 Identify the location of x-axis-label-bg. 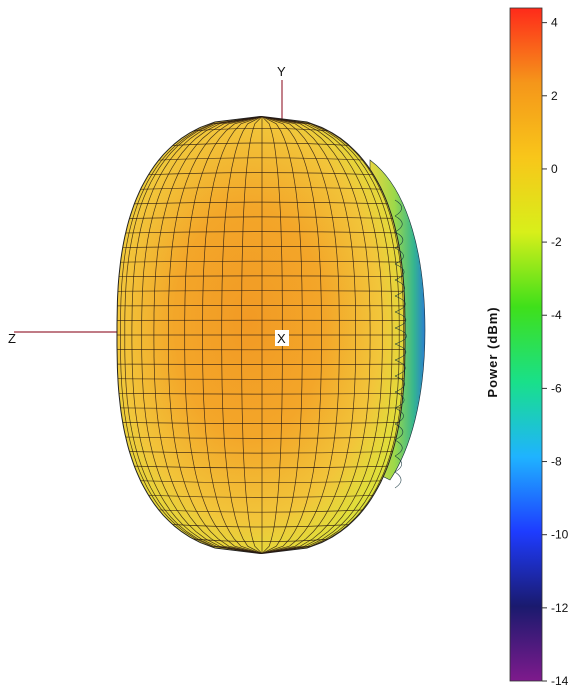
(282, 338).